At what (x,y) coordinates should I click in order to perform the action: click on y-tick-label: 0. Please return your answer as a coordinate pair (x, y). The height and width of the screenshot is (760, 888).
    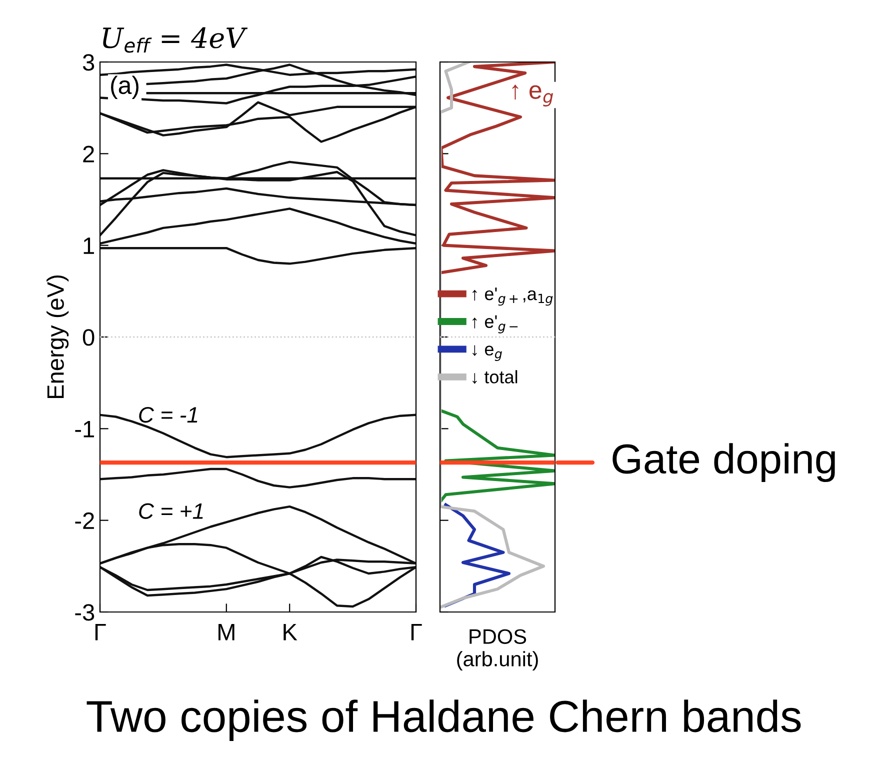
    Looking at the image, I should click on (88, 337).